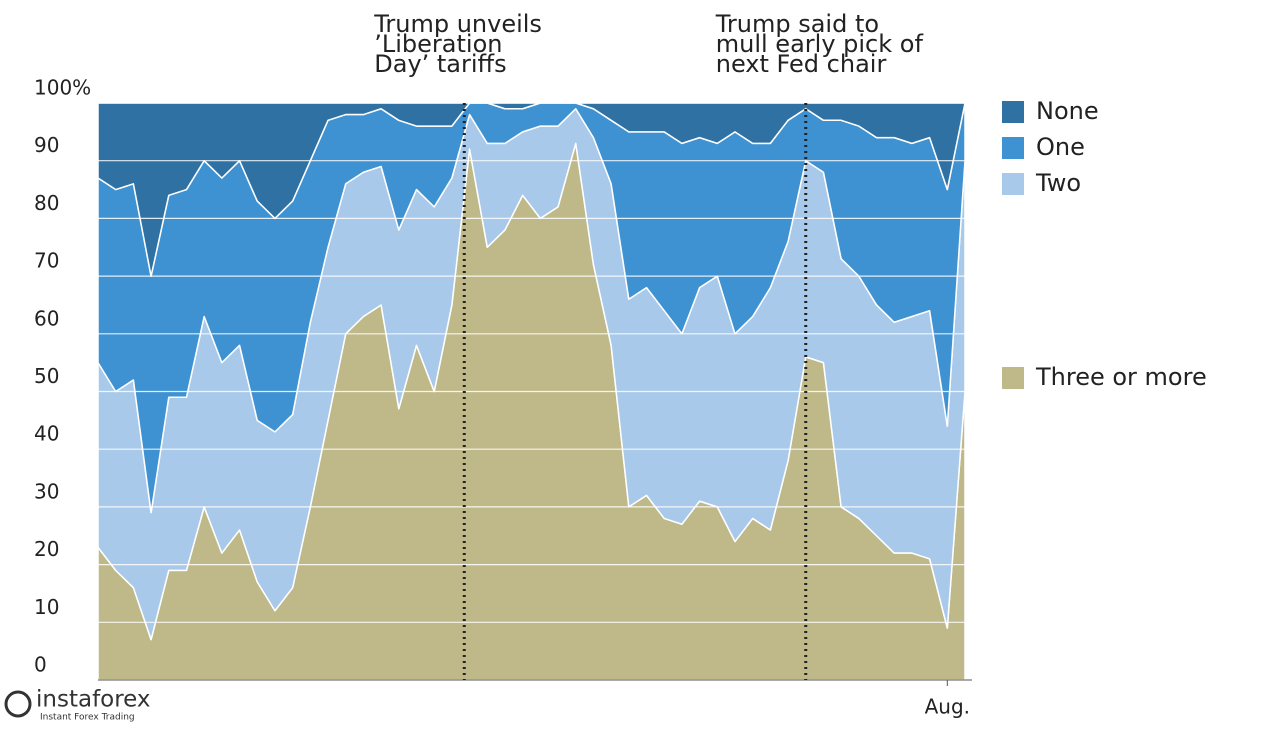 This screenshot has height=729, width=1280. What do you see at coordinates (40, 665) in the screenshot?
I see `y-tick-label: 0` at bounding box center [40, 665].